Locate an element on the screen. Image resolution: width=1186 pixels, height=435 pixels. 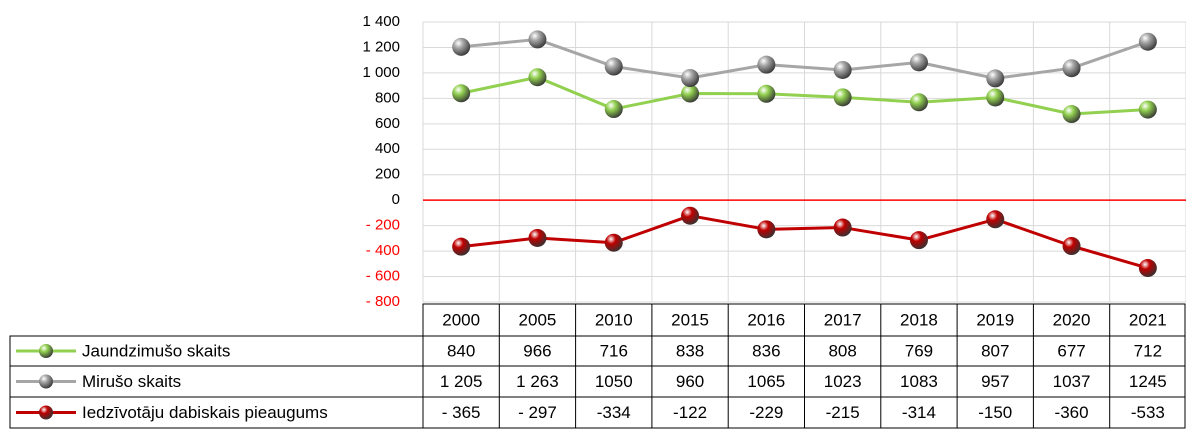
y-tick-label: - 400 is located at coordinates (383, 250).